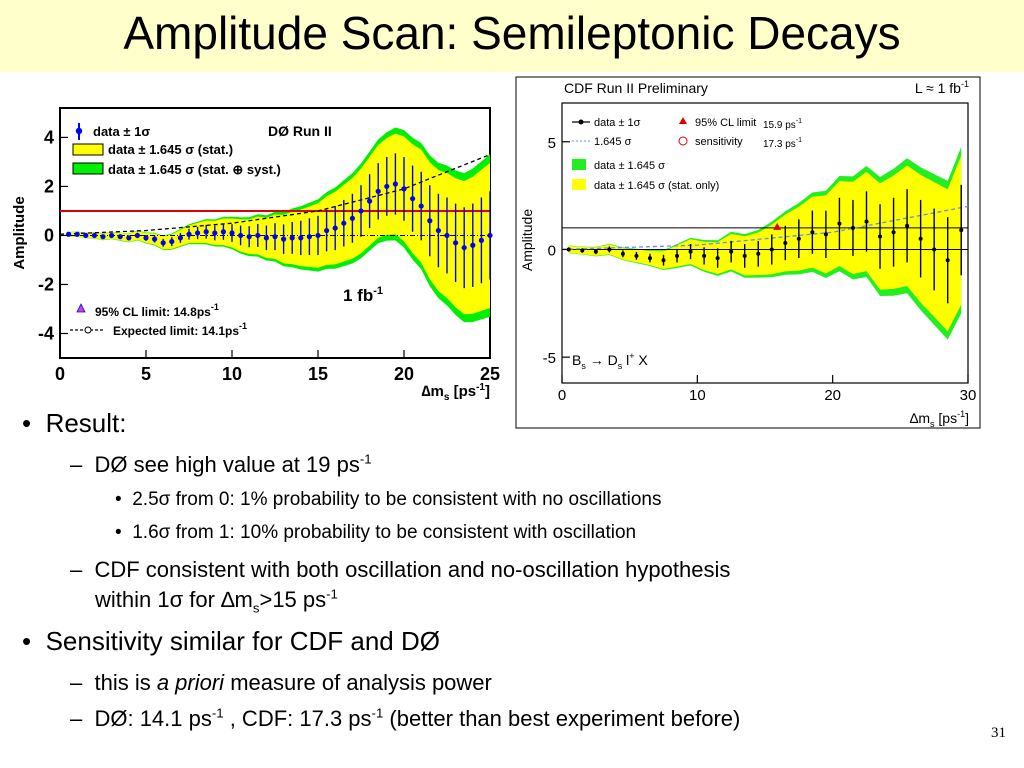 This screenshot has width=1024, height=768. What do you see at coordinates (636, 88) in the screenshot?
I see `cdf-experiment-label: CDF Run II Preliminary` at bounding box center [636, 88].